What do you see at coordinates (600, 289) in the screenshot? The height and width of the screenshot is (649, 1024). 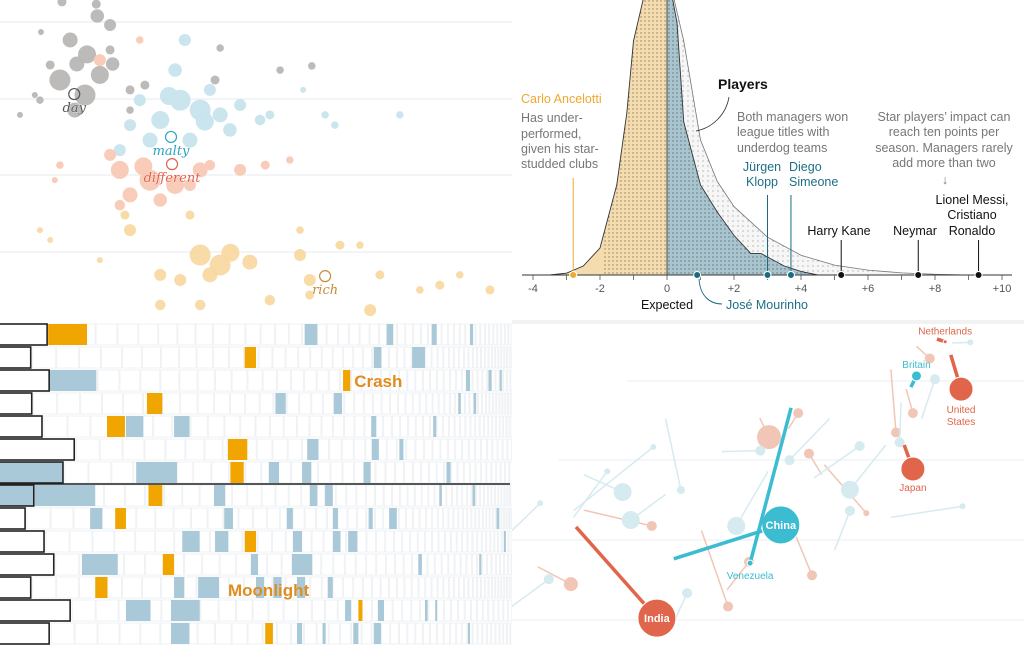 I see `x-tick-label: -2` at bounding box center [600, 289].